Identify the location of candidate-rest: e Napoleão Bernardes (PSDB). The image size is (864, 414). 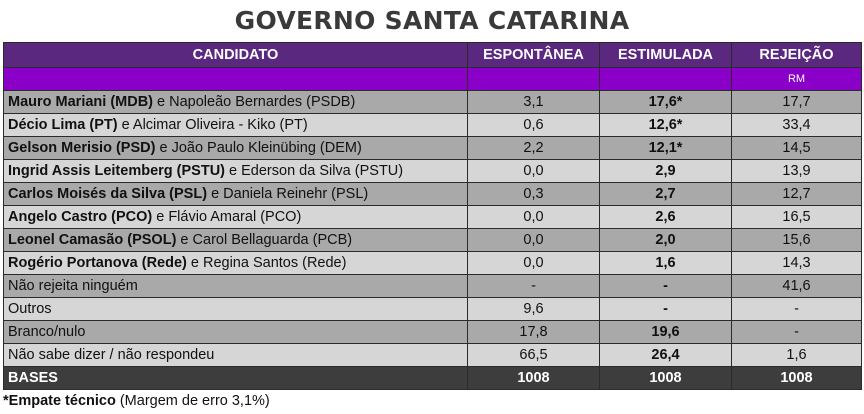
(254, 102).